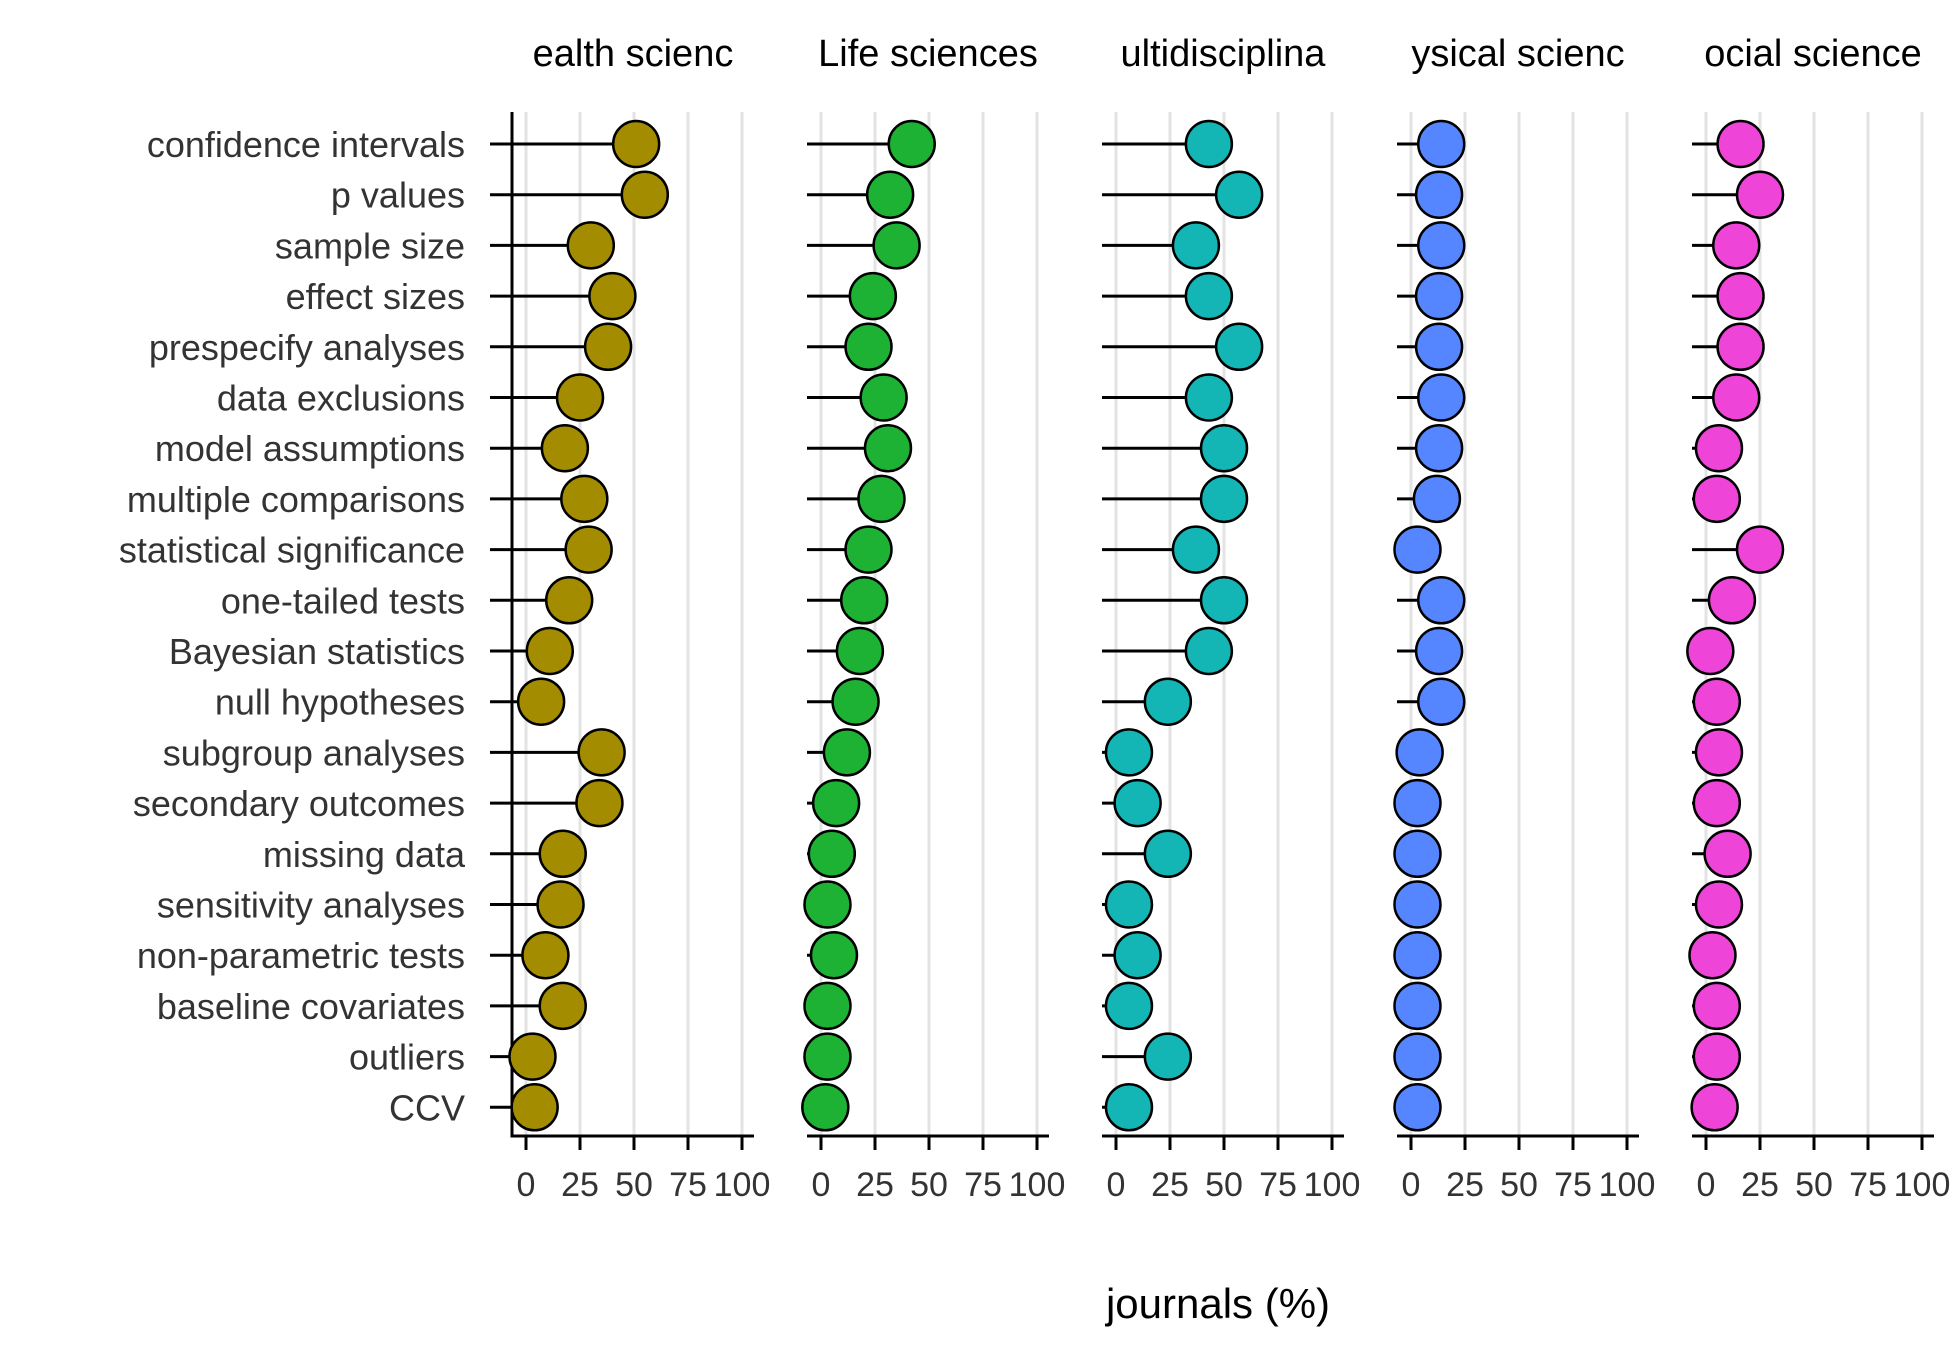 The image size is (1950, 1350). I want to click on y-label: baseline covariates, so click(311, 1006).